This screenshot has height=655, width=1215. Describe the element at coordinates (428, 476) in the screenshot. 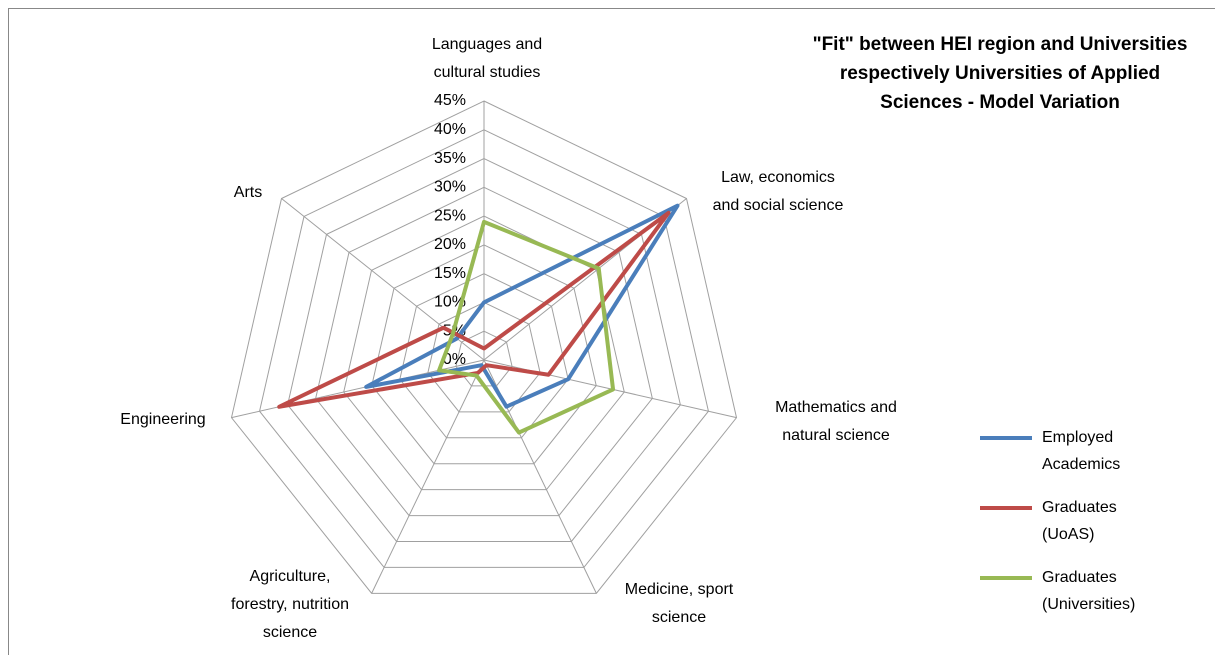

I see `spoke` at that location.